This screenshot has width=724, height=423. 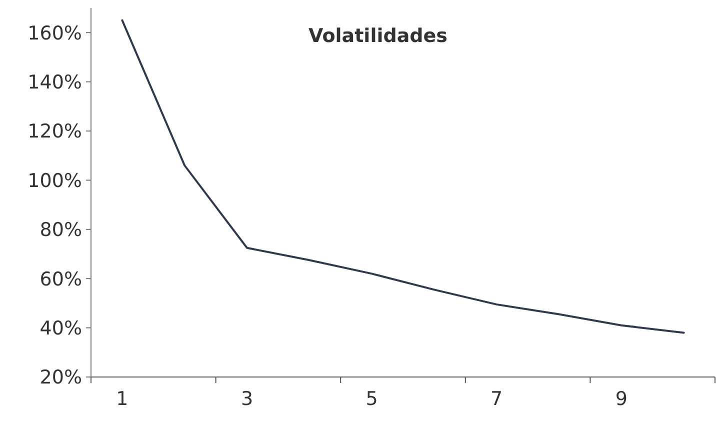 What do you see at coordinates (247, 399) in the screenshot?
I see `x-tick-label: 3` at bounding box center [247, 399].